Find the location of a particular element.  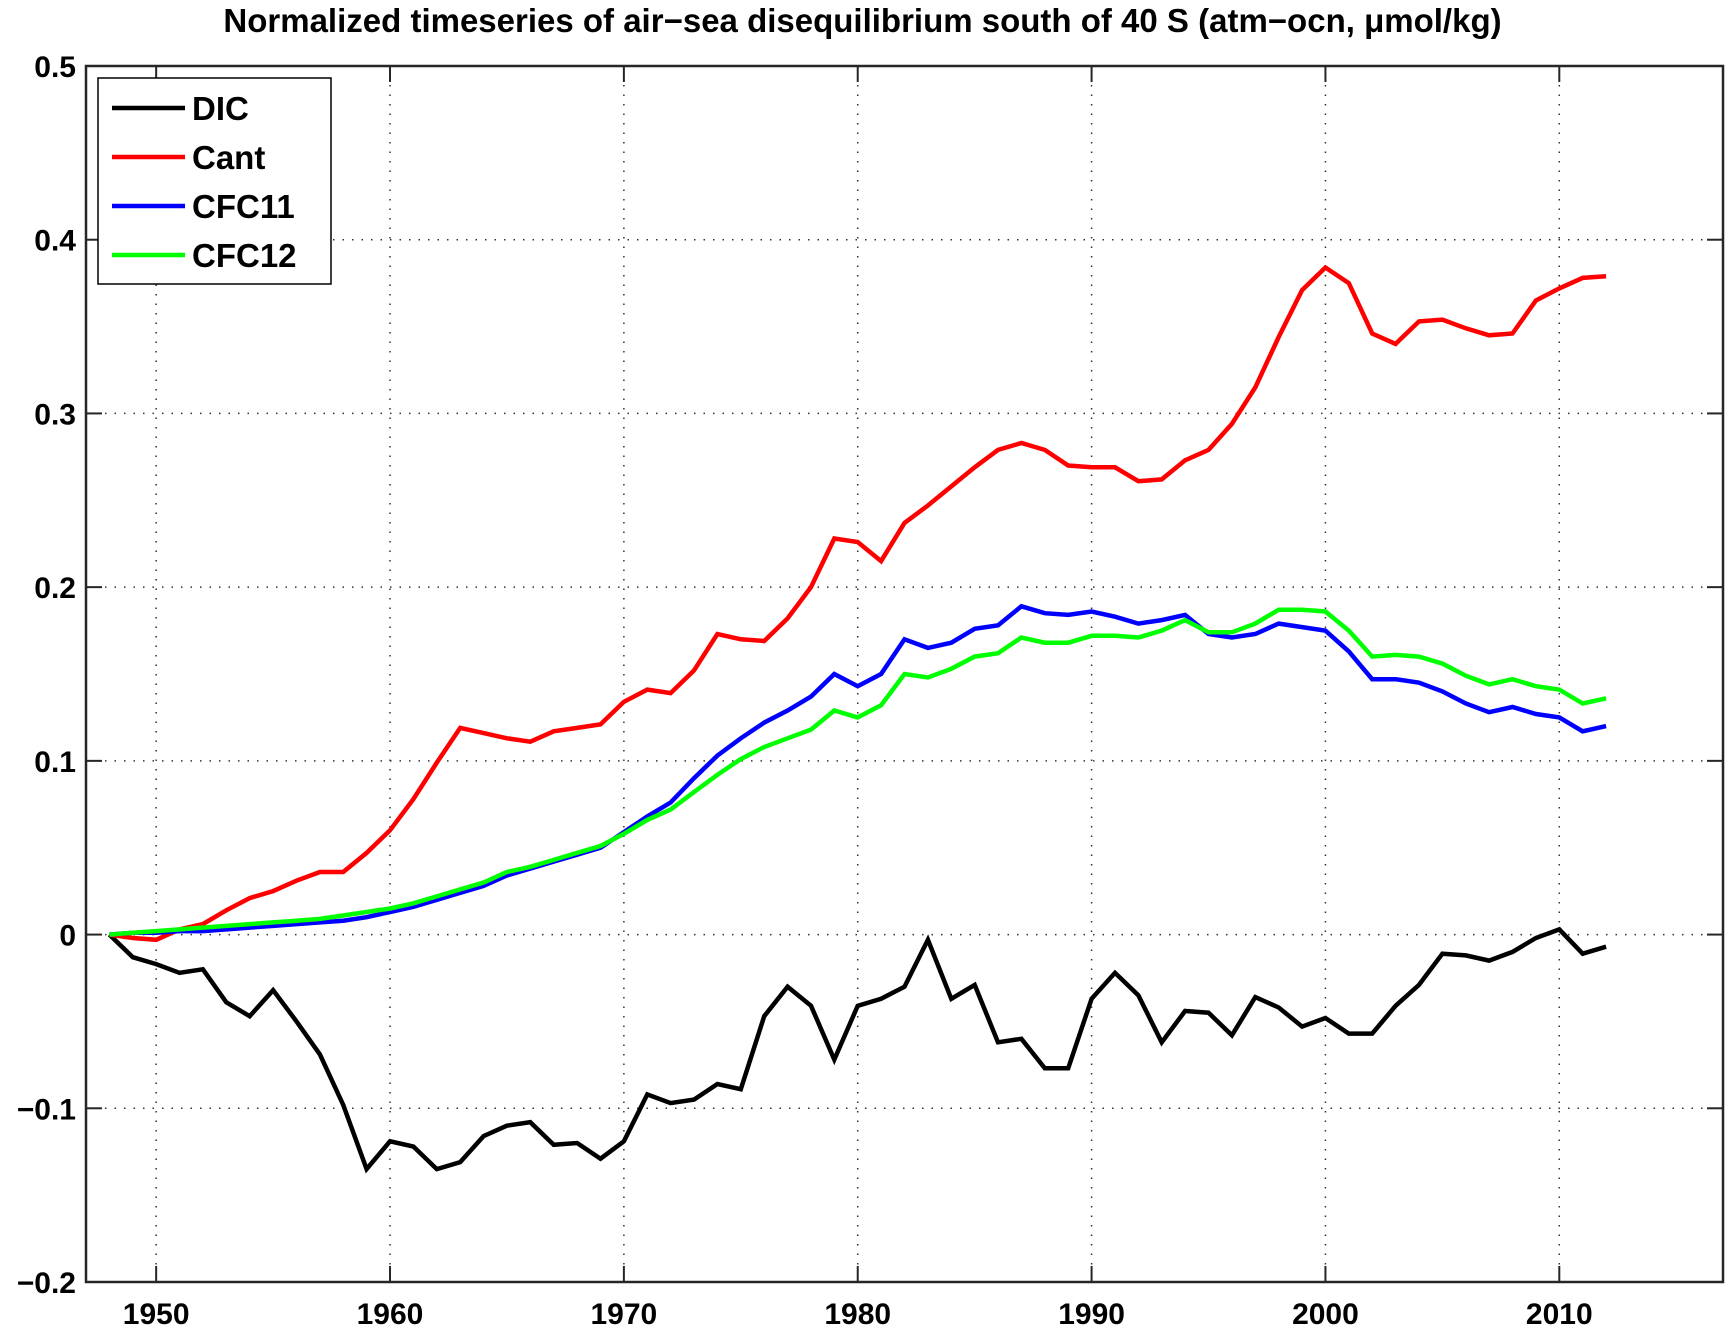

x-tick-label: 1980 is located at coordinates (857, 1313).